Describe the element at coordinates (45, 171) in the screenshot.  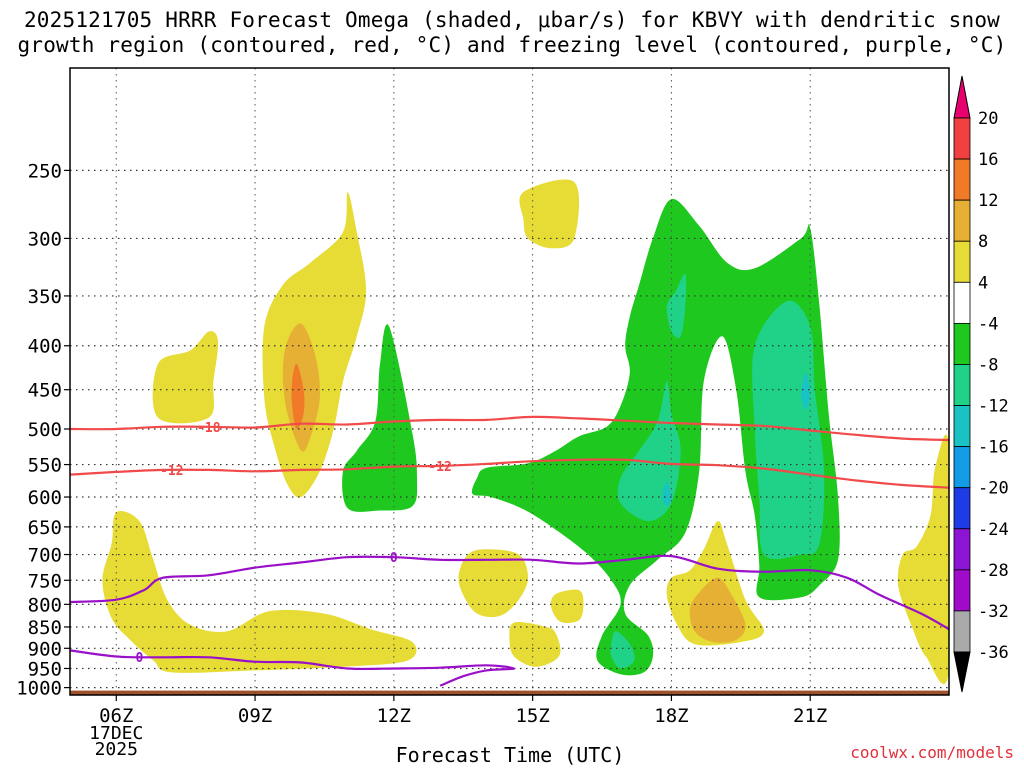
I see `y-tick-label-250: 250` at that location.